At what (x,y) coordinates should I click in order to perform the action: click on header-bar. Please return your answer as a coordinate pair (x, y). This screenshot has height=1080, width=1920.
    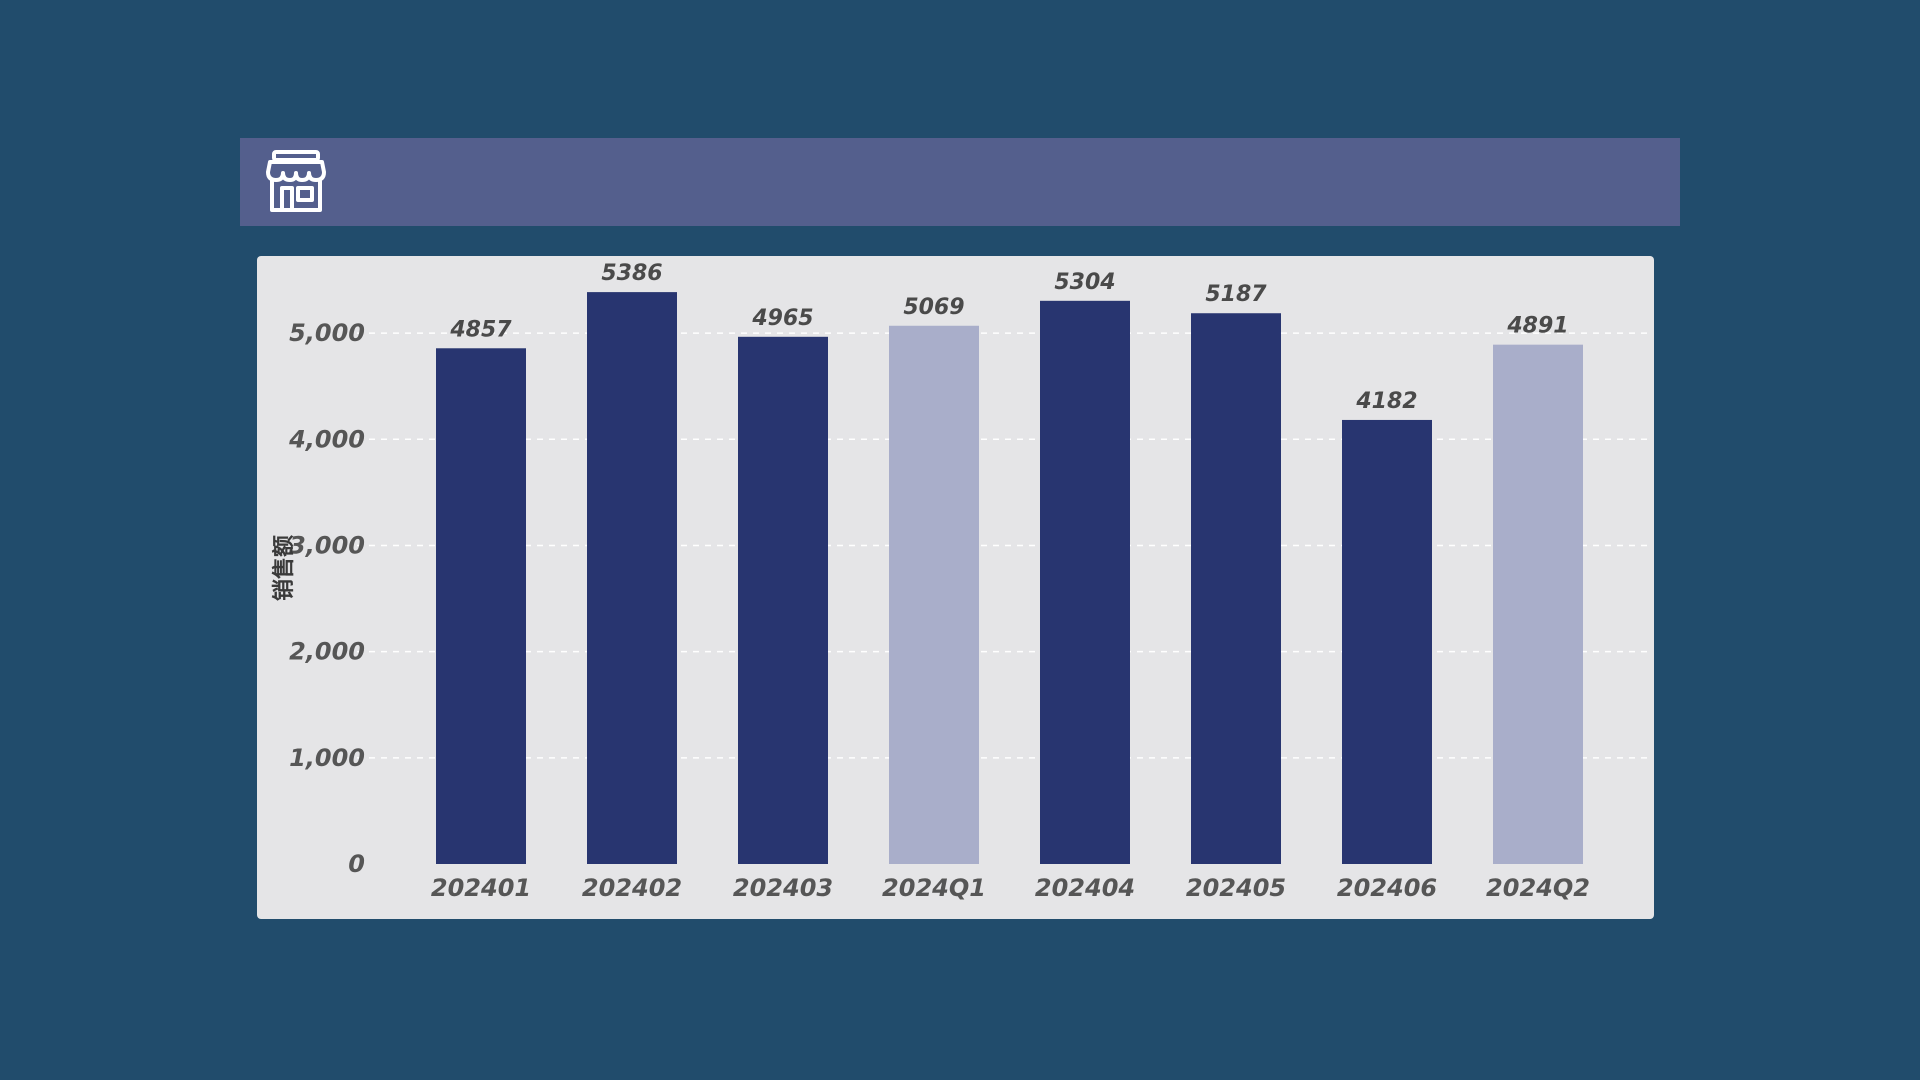
    Looking at the image, I should click on (960, 182).